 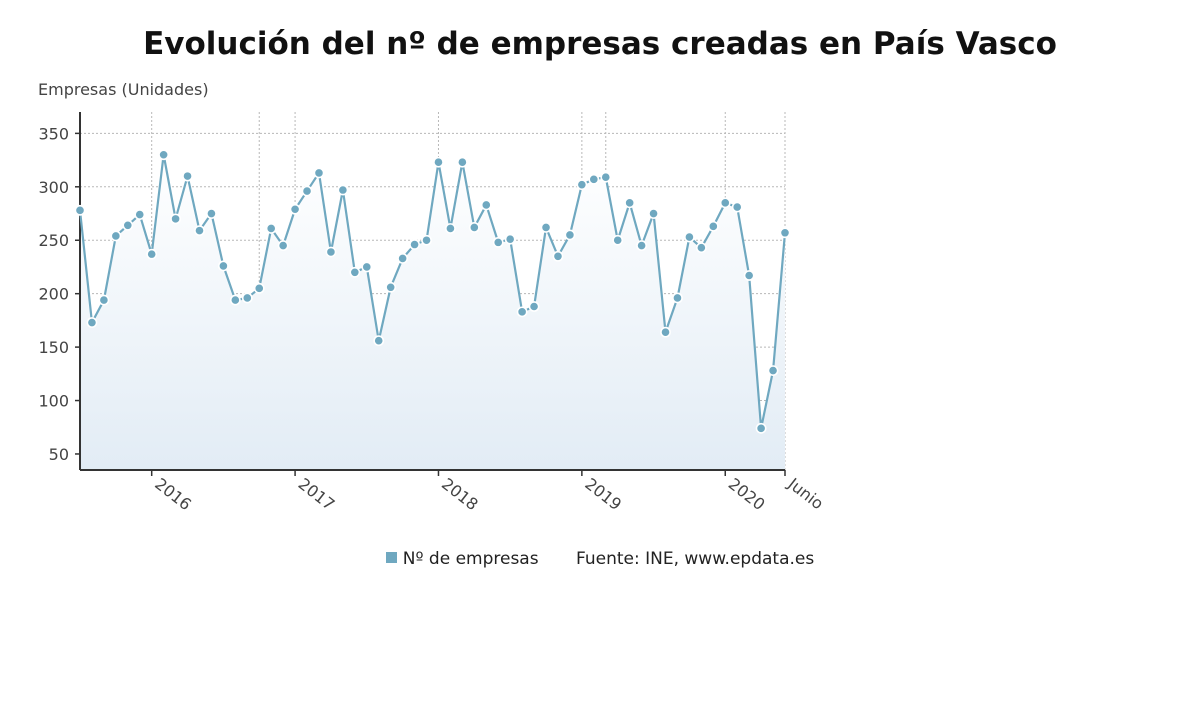 What do you see at coordinates (173, 494) in the screenshot?
I see `x-tick-label: 2016` at bounding box center [173, 494].